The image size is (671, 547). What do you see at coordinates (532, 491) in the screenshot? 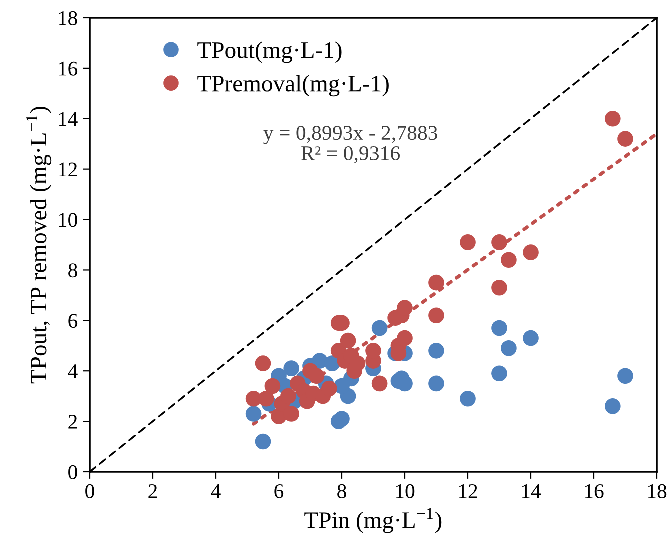
I see `x-tick-label: 14` at bounding box center [532, 491].